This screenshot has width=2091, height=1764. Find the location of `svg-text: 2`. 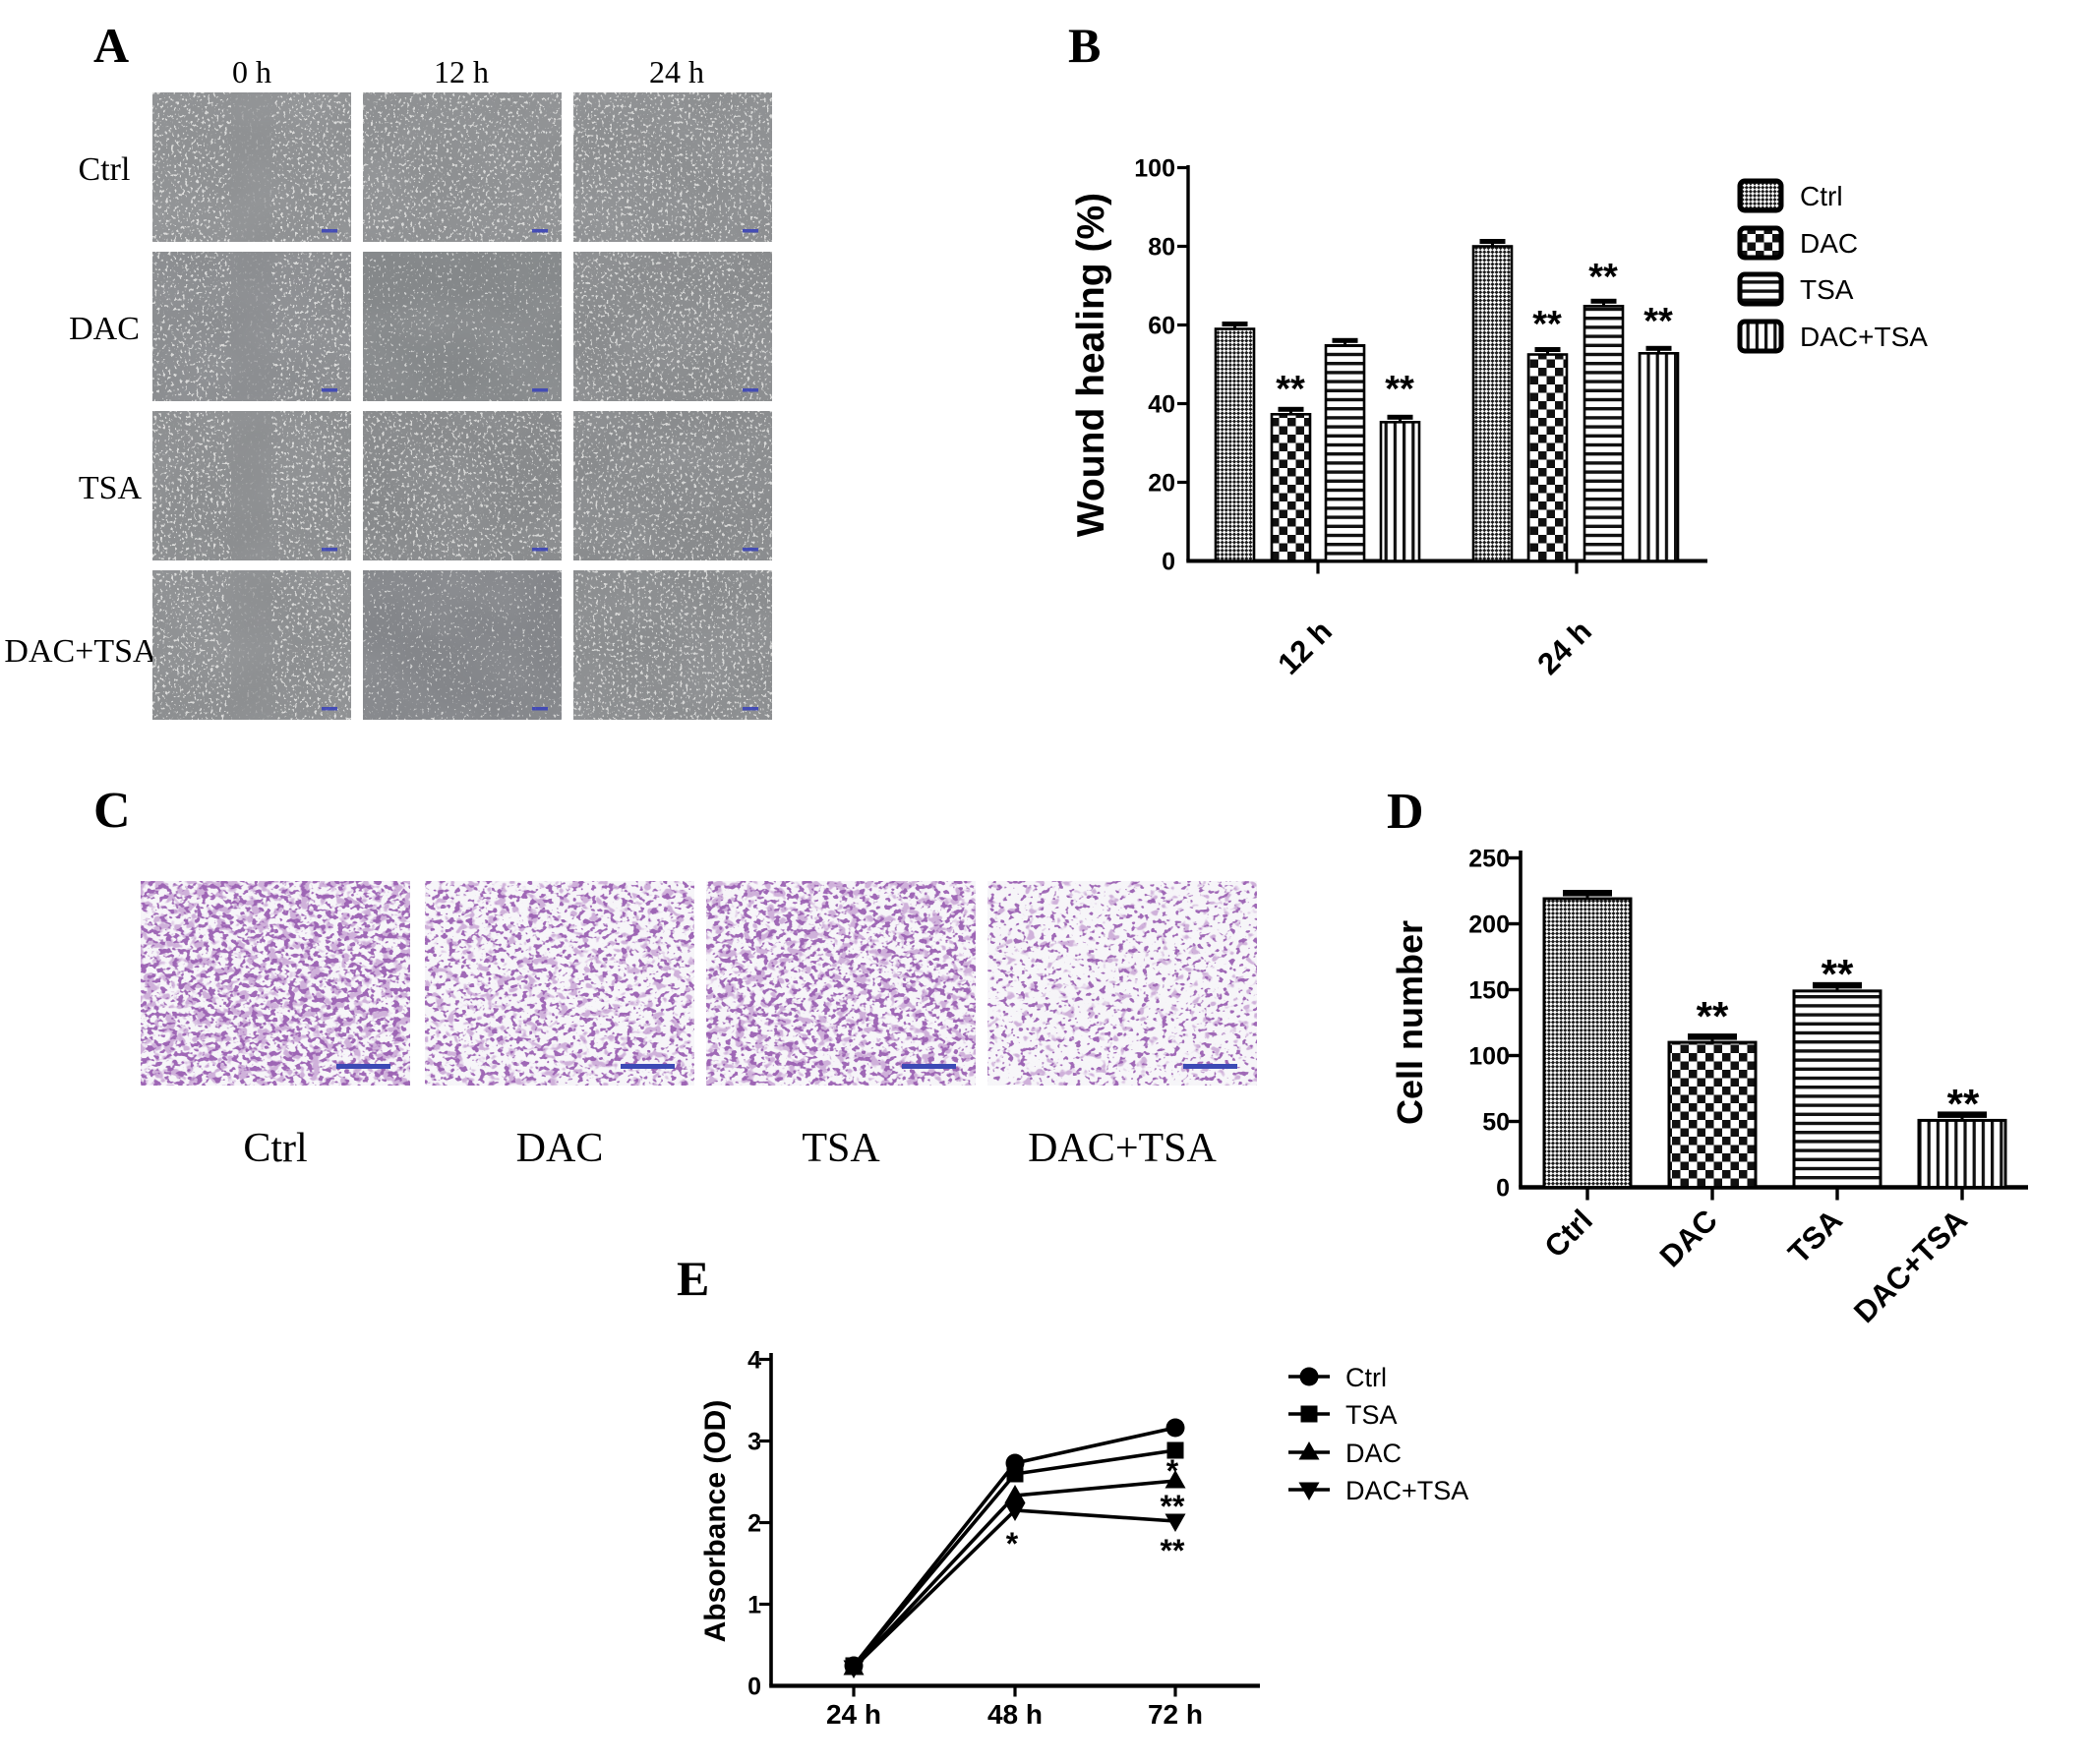

svg-text: 2 is located at coordinates (754, 1524).